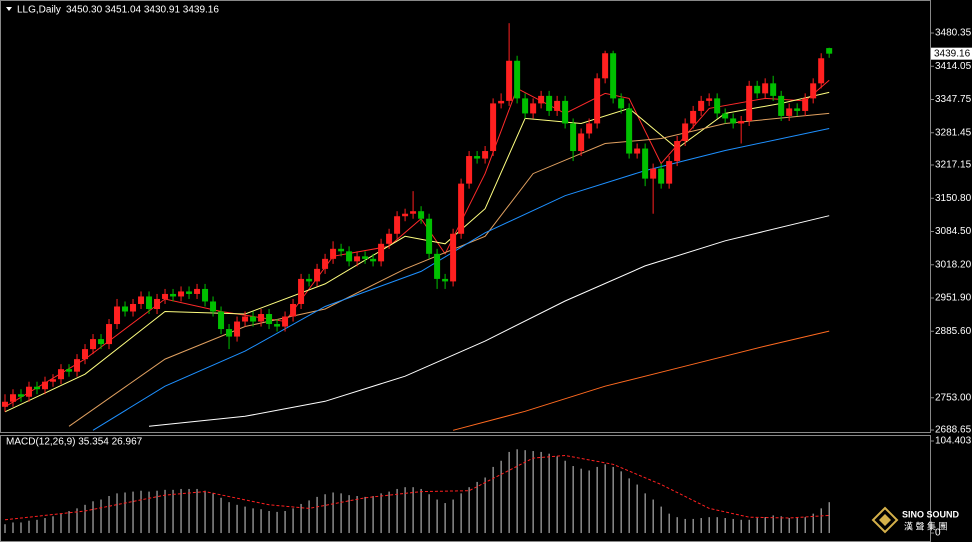 The width and height of the screenshot is (972, 542). Describe the element at coordinates (885, 520) in the screenshot. I see `logo-icon-core` at that location.